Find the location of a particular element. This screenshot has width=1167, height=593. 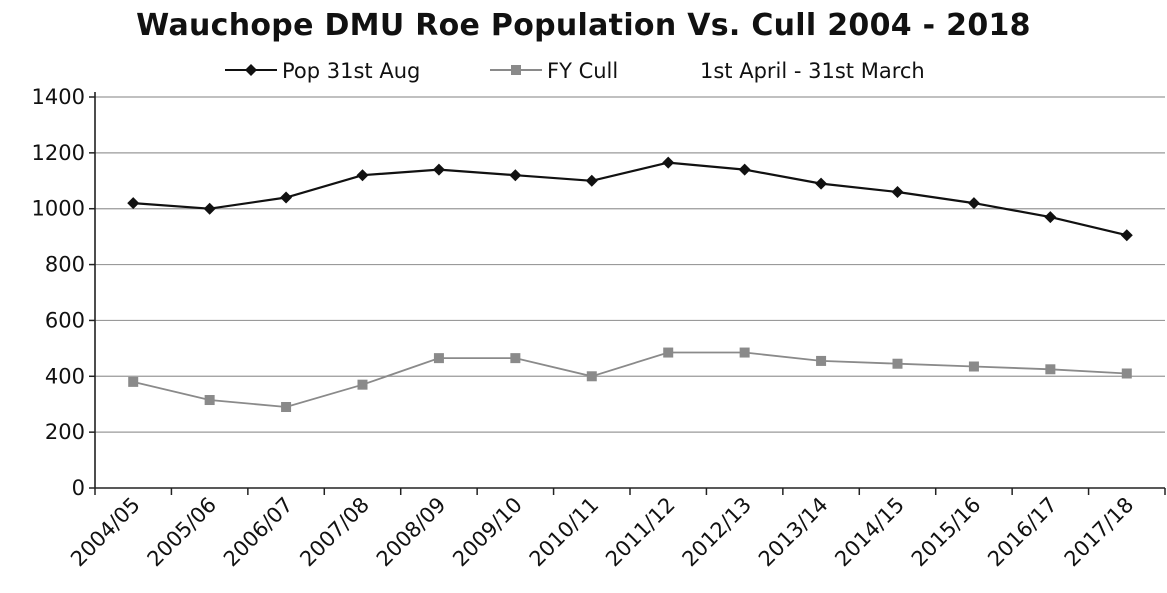

x-tick-label: 2016/17 is located at coordinates (1022, 532).